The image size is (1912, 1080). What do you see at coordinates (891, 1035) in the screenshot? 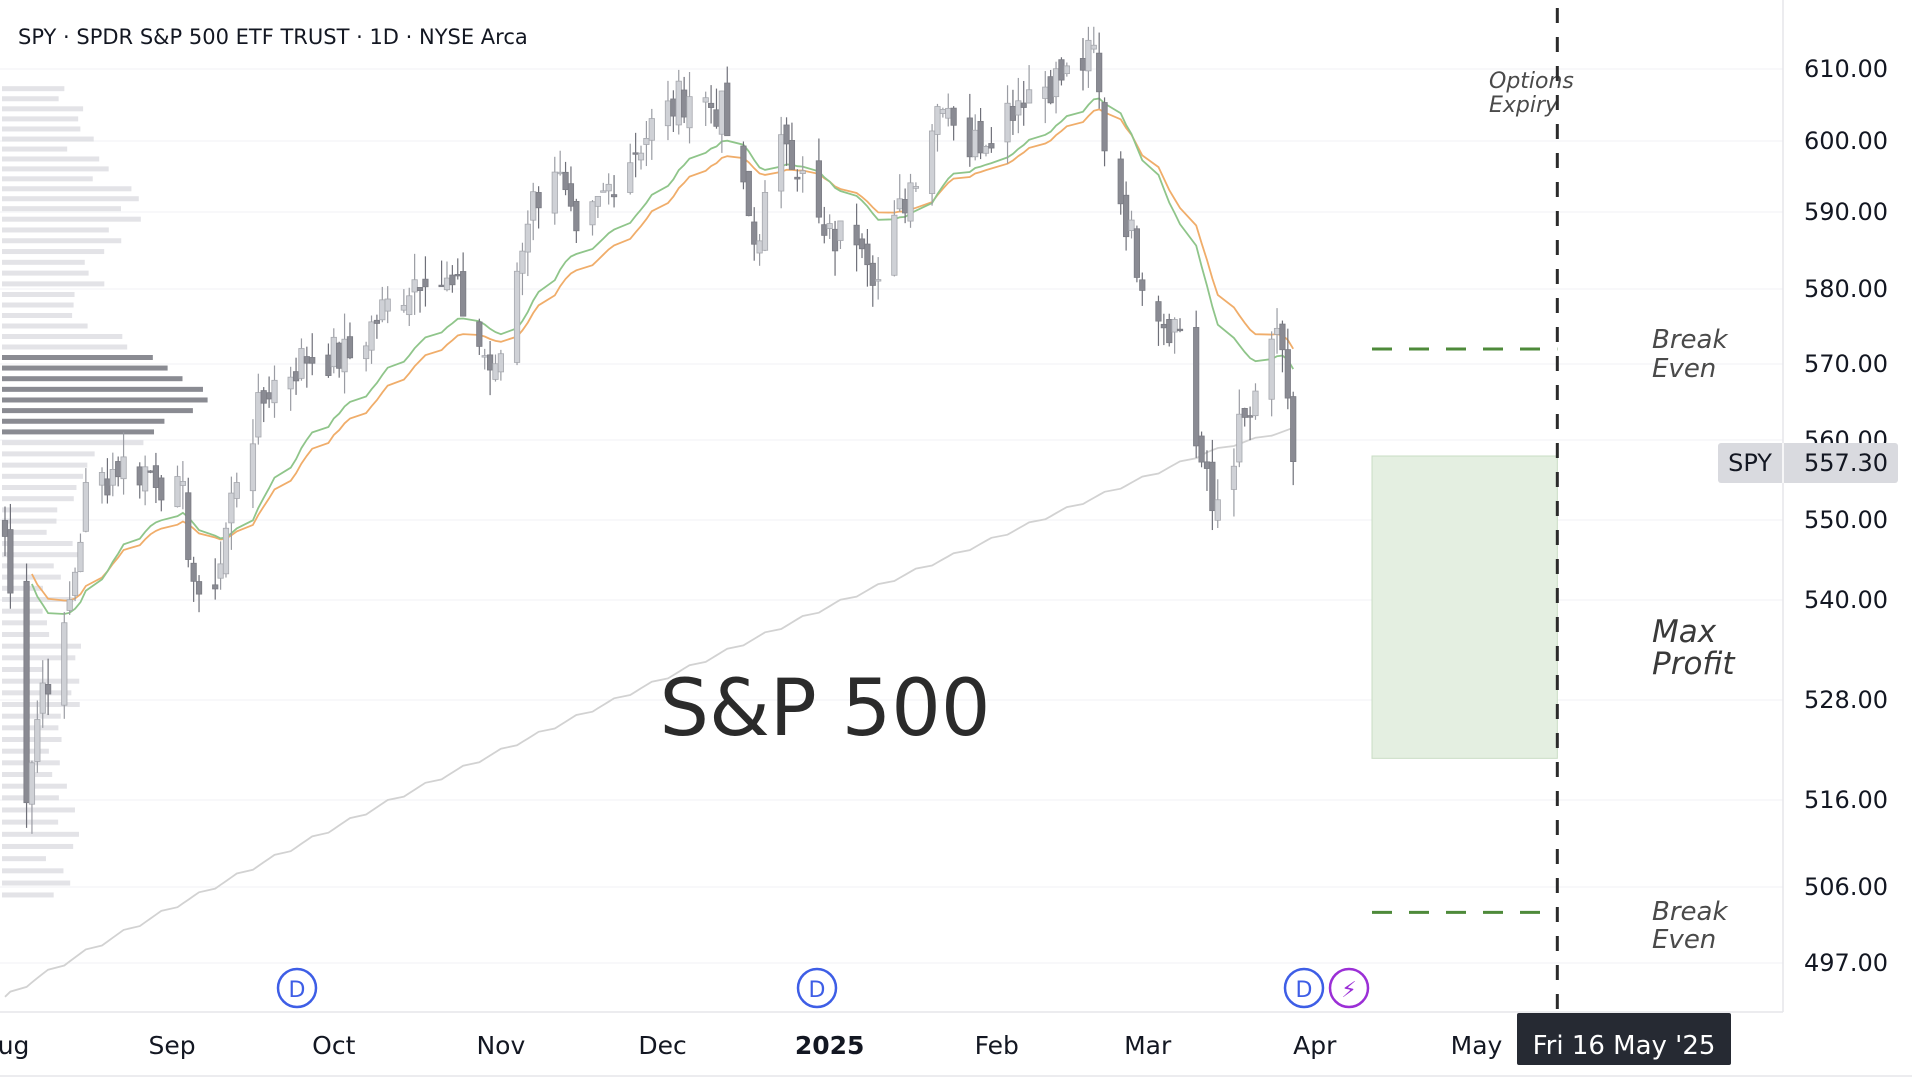
I see `time-axis: Aug Sep Oct Nov Dec 2025 Feb Mar Apr May` at bounding box center [891, 1035].